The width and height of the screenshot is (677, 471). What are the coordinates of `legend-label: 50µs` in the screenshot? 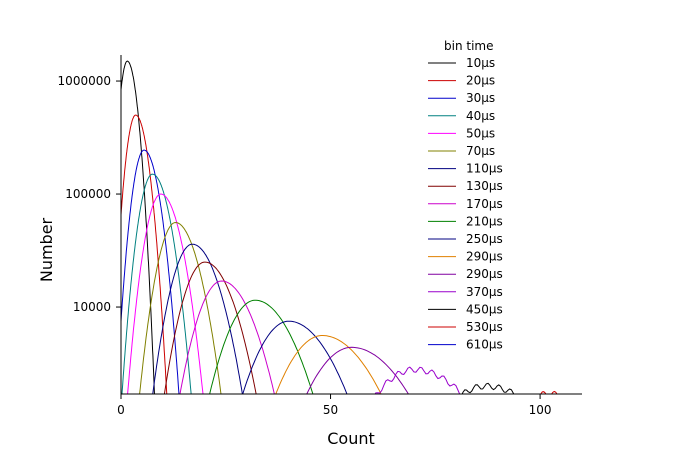 It's located at (480, 133).